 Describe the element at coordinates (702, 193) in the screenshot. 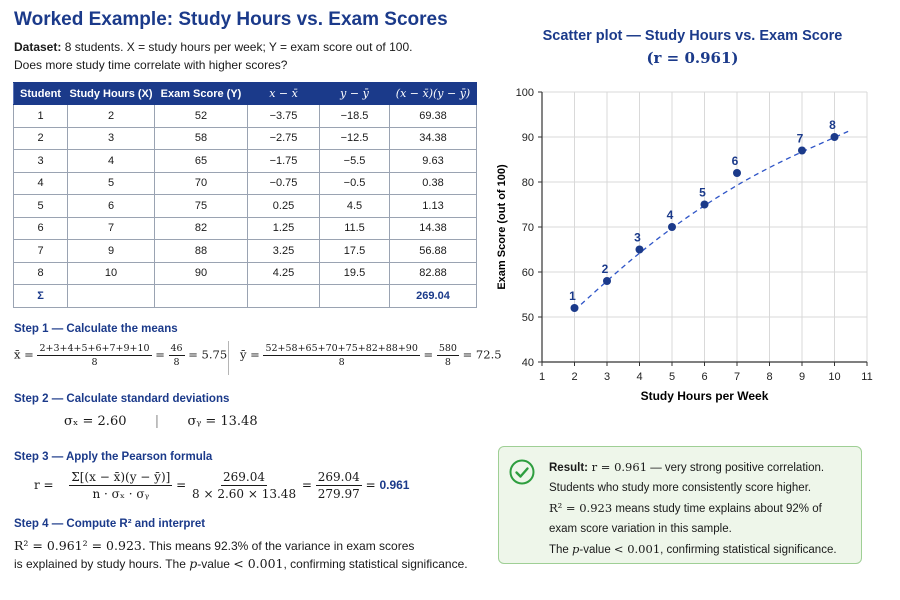

I see `point-label: 5` at that location.